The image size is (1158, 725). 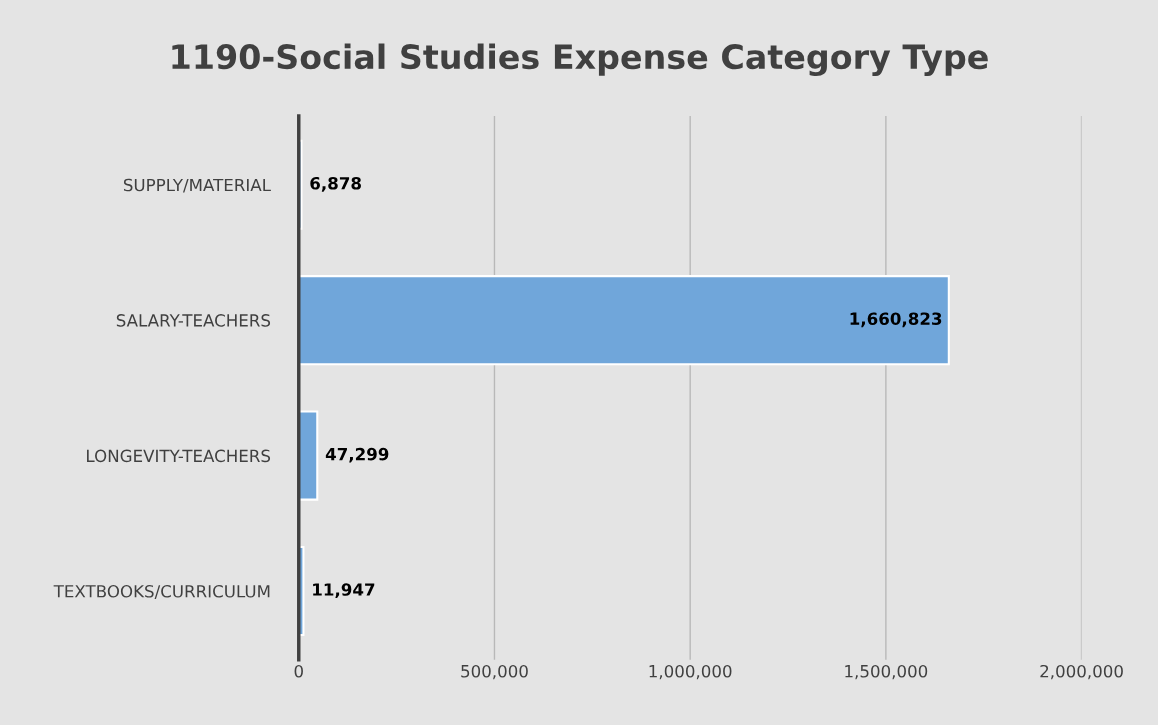 I want to click on x-tick-label: 0, so click(x=298, y=671).